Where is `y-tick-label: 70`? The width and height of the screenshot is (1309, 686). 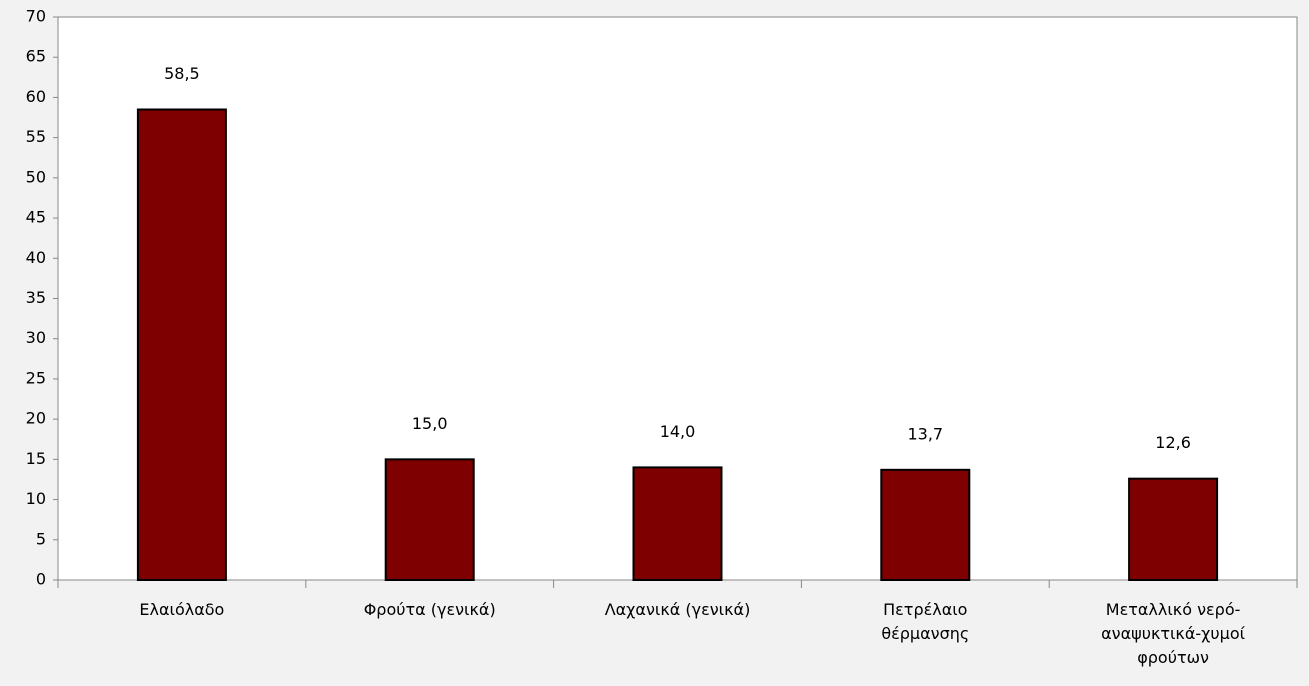
y-tick-label: 70 is located at coordinates (36, 16).